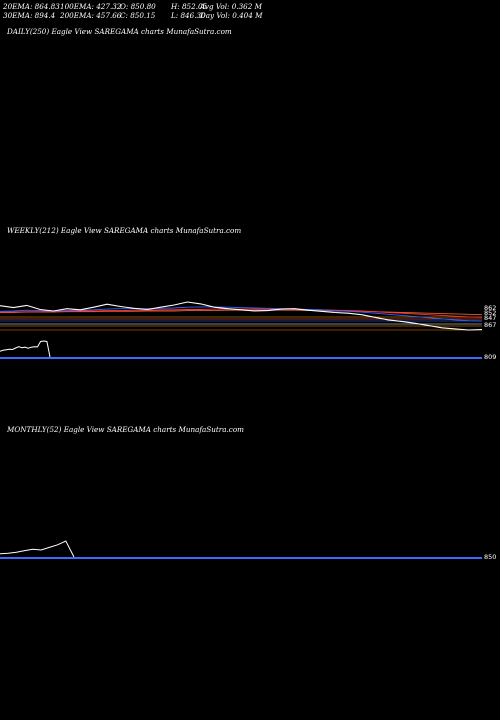 The width and height of the screenshot is (500, 720). I want to click on monthly-volume-baseline, so click(241, 558).